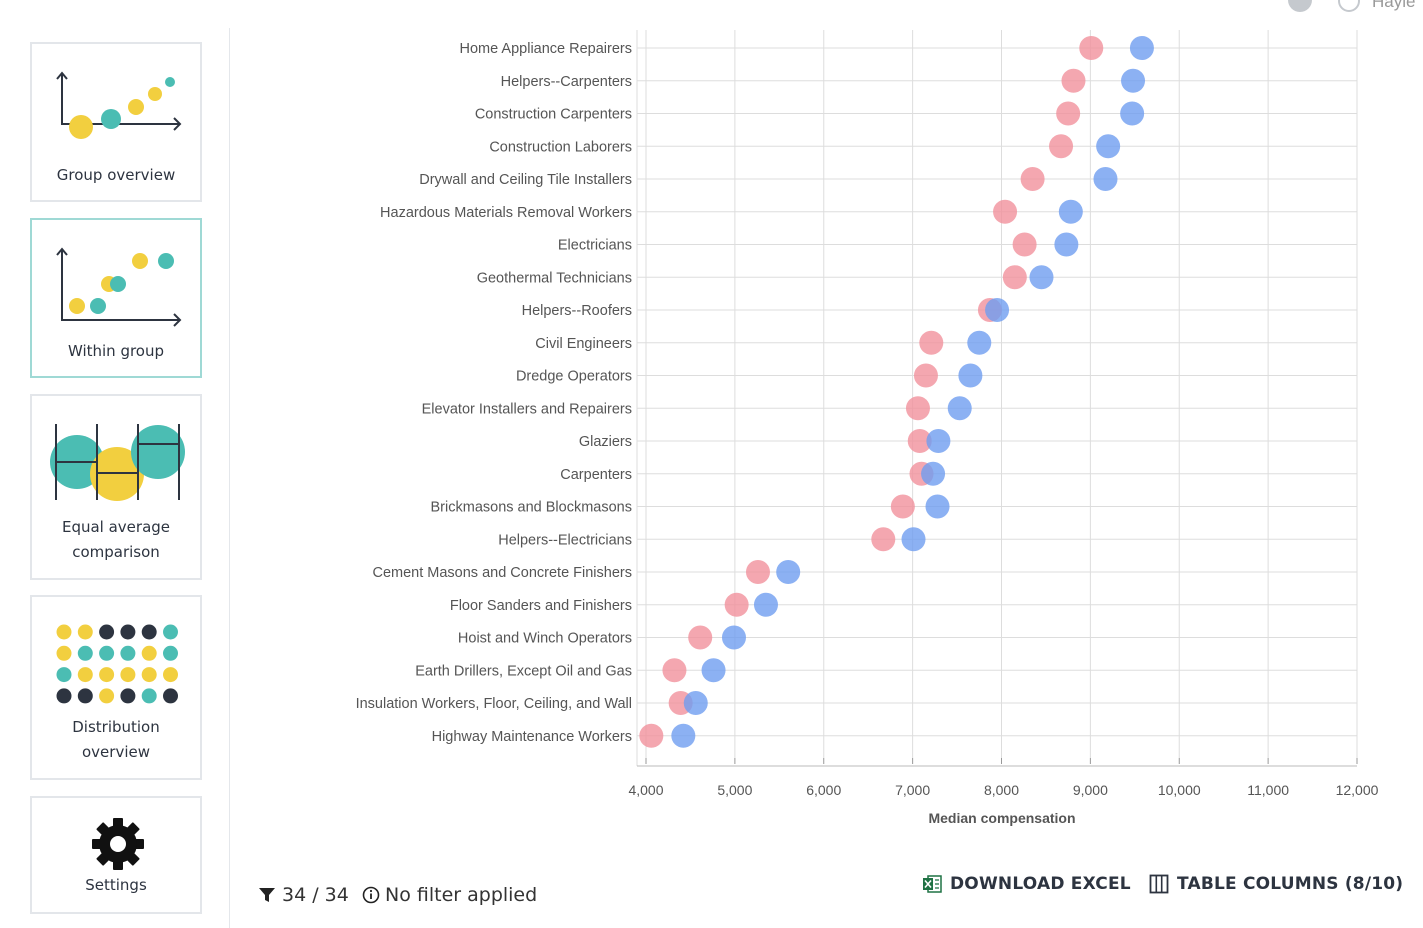 Image resolution: width=1423 pixels, height=928 pixels. What do you see at coordinates (116, 752) in the screenshot?
I see `sidebar-item-label-line2: overview` at bounding box center [116, 752].